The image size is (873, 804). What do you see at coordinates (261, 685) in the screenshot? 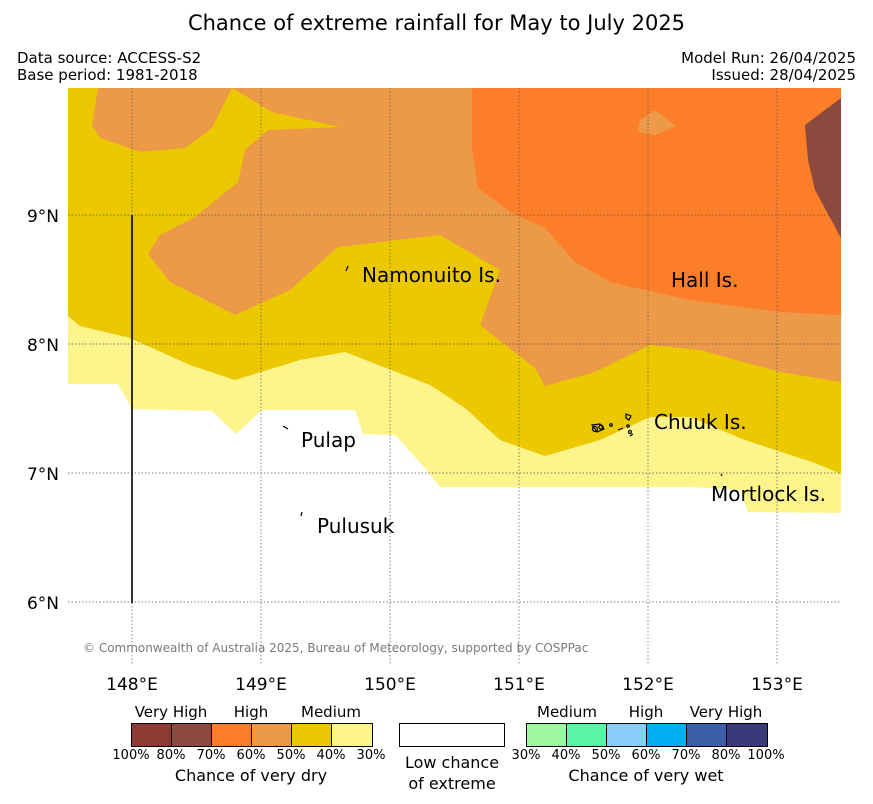
I see `lon-label: 149°E` at bounding box center [261, 685].